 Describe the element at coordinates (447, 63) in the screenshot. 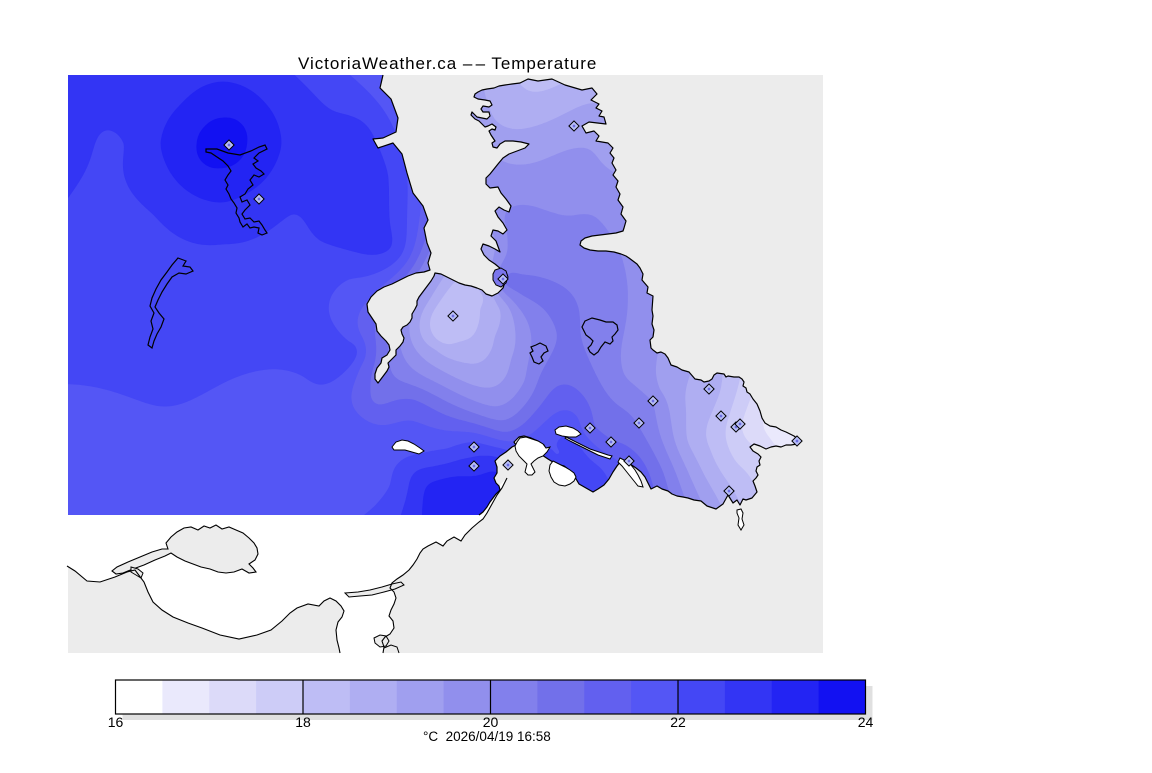

I see `svg-text:VictoriaWeather.ca – – Tempera: VictoriaWeather.ca – – Temperature` at that location.